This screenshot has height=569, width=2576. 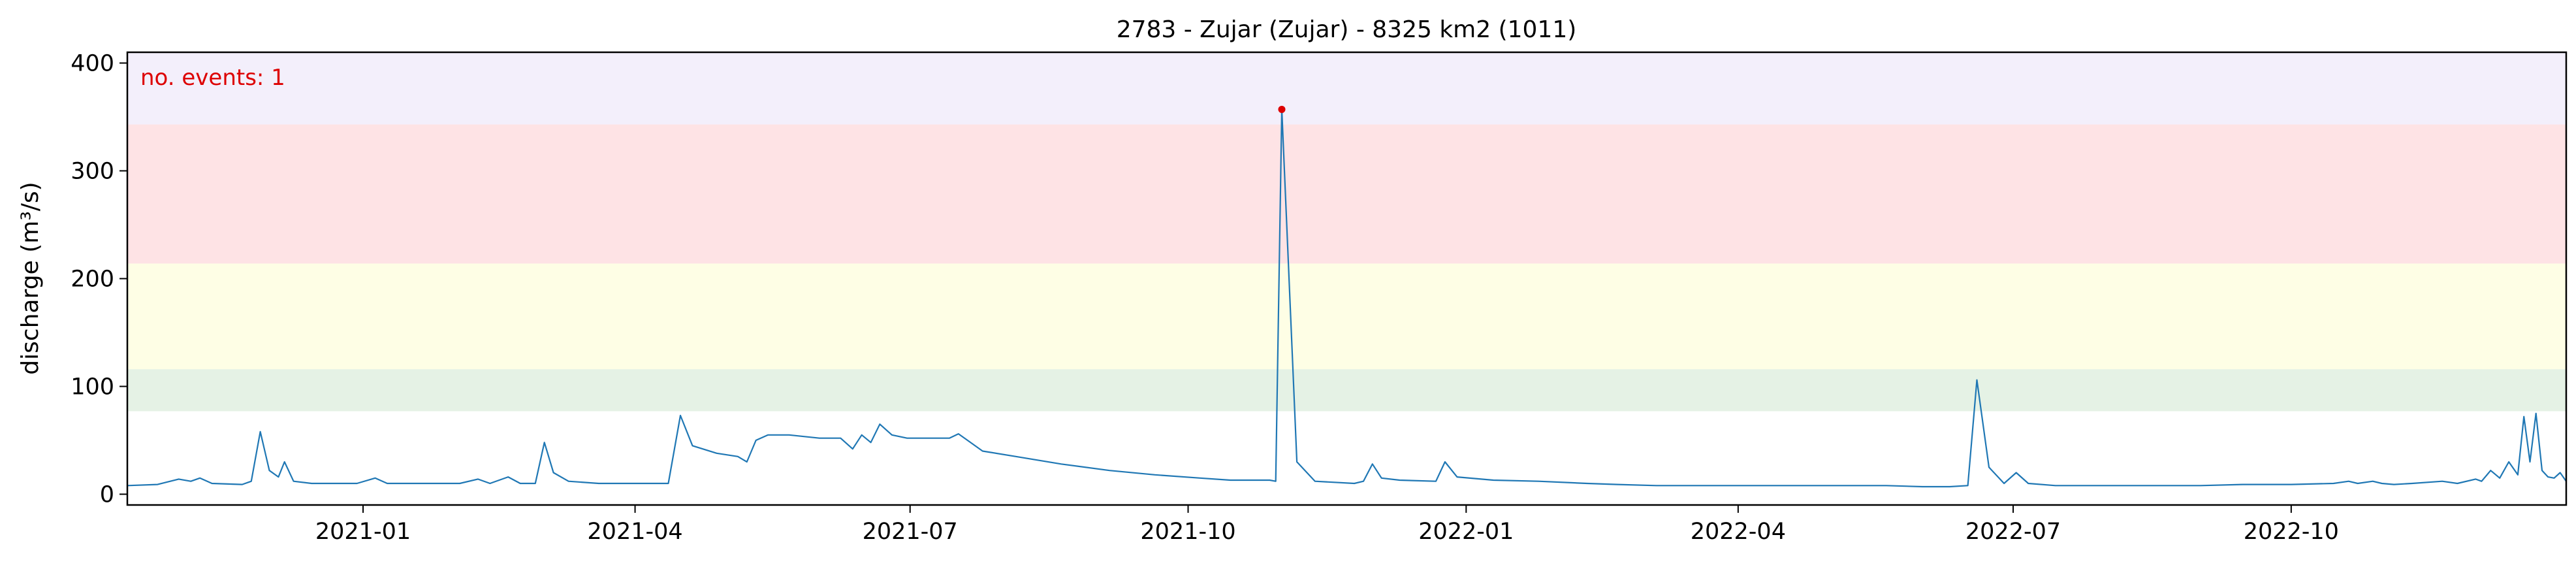 What do you see at coordinates (1347, 29) in the screenshot?
I see `chart-title: 2783 - Zujar (Zujar) - 8325 km2 (1011)` at bounding box center [1347, 29].